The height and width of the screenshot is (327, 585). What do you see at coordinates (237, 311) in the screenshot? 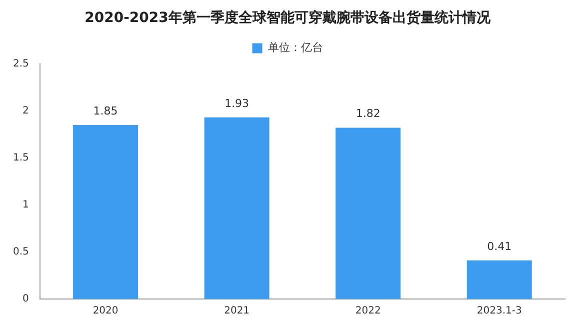
I see `x-tick-label: 2021` at bounding box center [237, 311].